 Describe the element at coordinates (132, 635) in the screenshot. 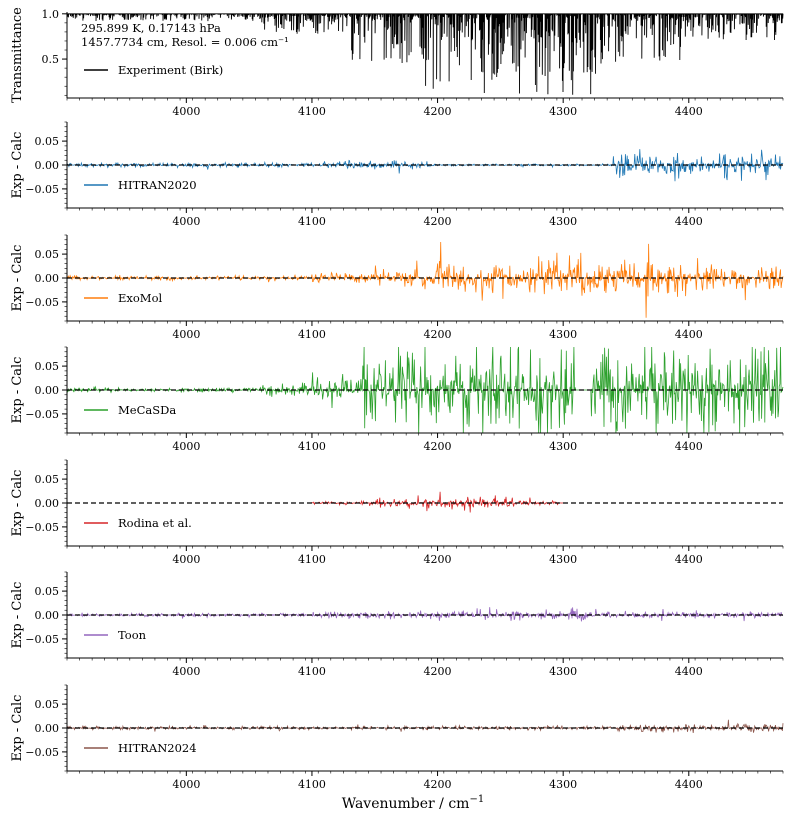

I see `legend-label: Toon` at that location.